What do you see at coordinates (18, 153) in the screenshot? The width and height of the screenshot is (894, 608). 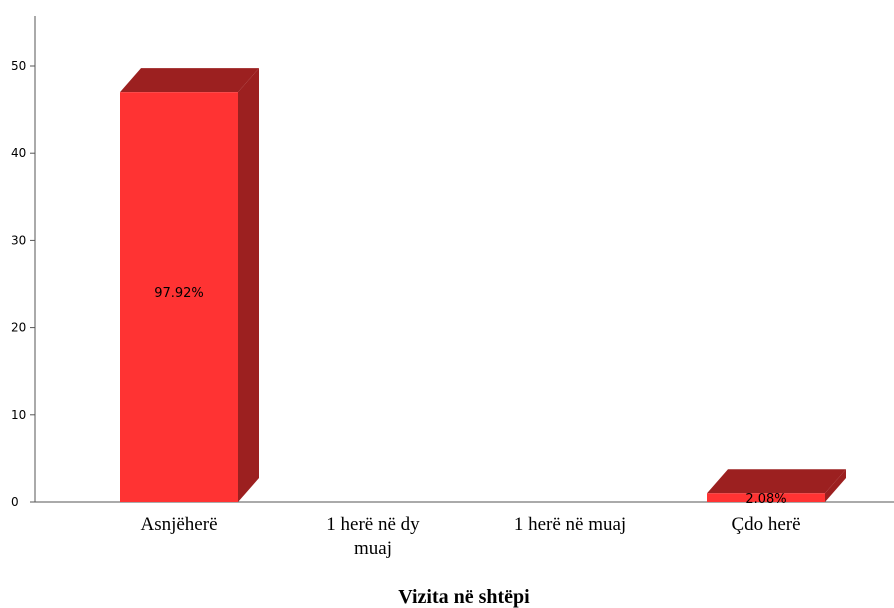 I see `y-tick-label: 40` at bounding box center [18, 153].